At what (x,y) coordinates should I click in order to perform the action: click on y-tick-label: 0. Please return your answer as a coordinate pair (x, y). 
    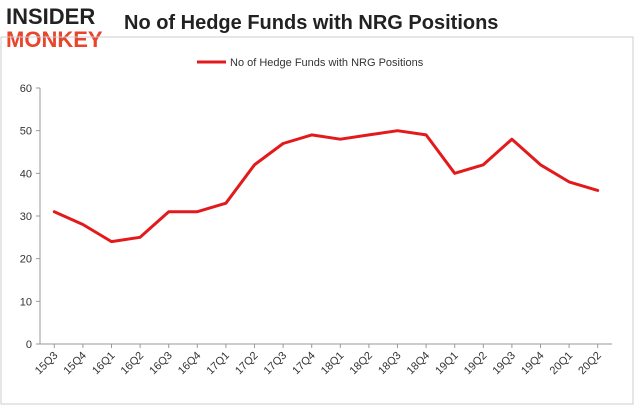
    Looking at the image, I should click on (29, 345).